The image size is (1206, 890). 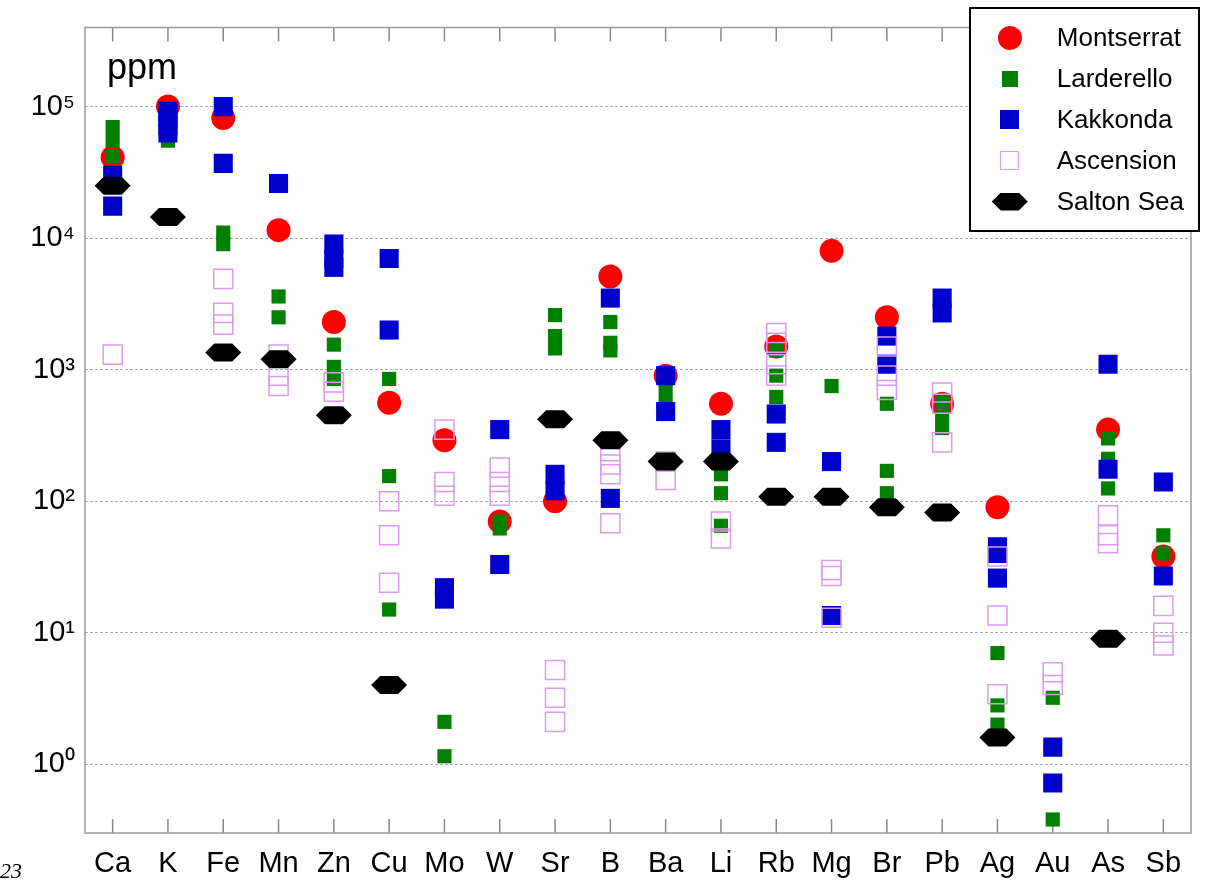 I want to click on x-tick-label: K, so click(x=168, y=862).